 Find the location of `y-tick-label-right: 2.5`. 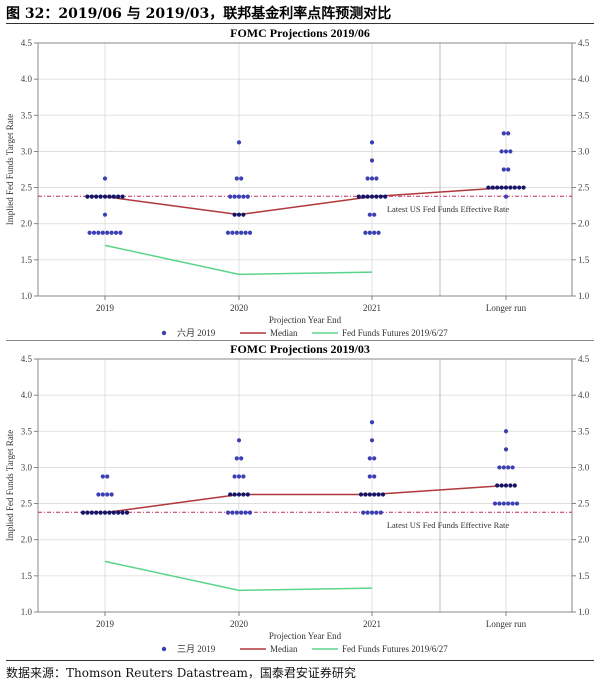

y-tick-label-right: 2.5 is located at coordinates (584, 188).